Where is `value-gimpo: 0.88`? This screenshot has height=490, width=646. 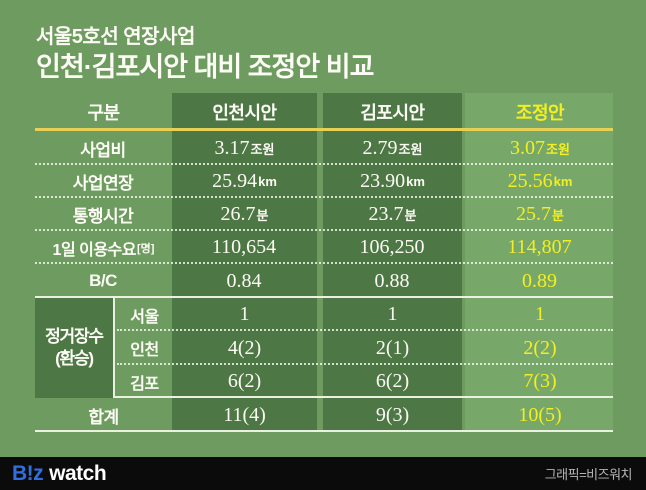
value-gimpo: 0.88 is located at coordinates (392, 280).